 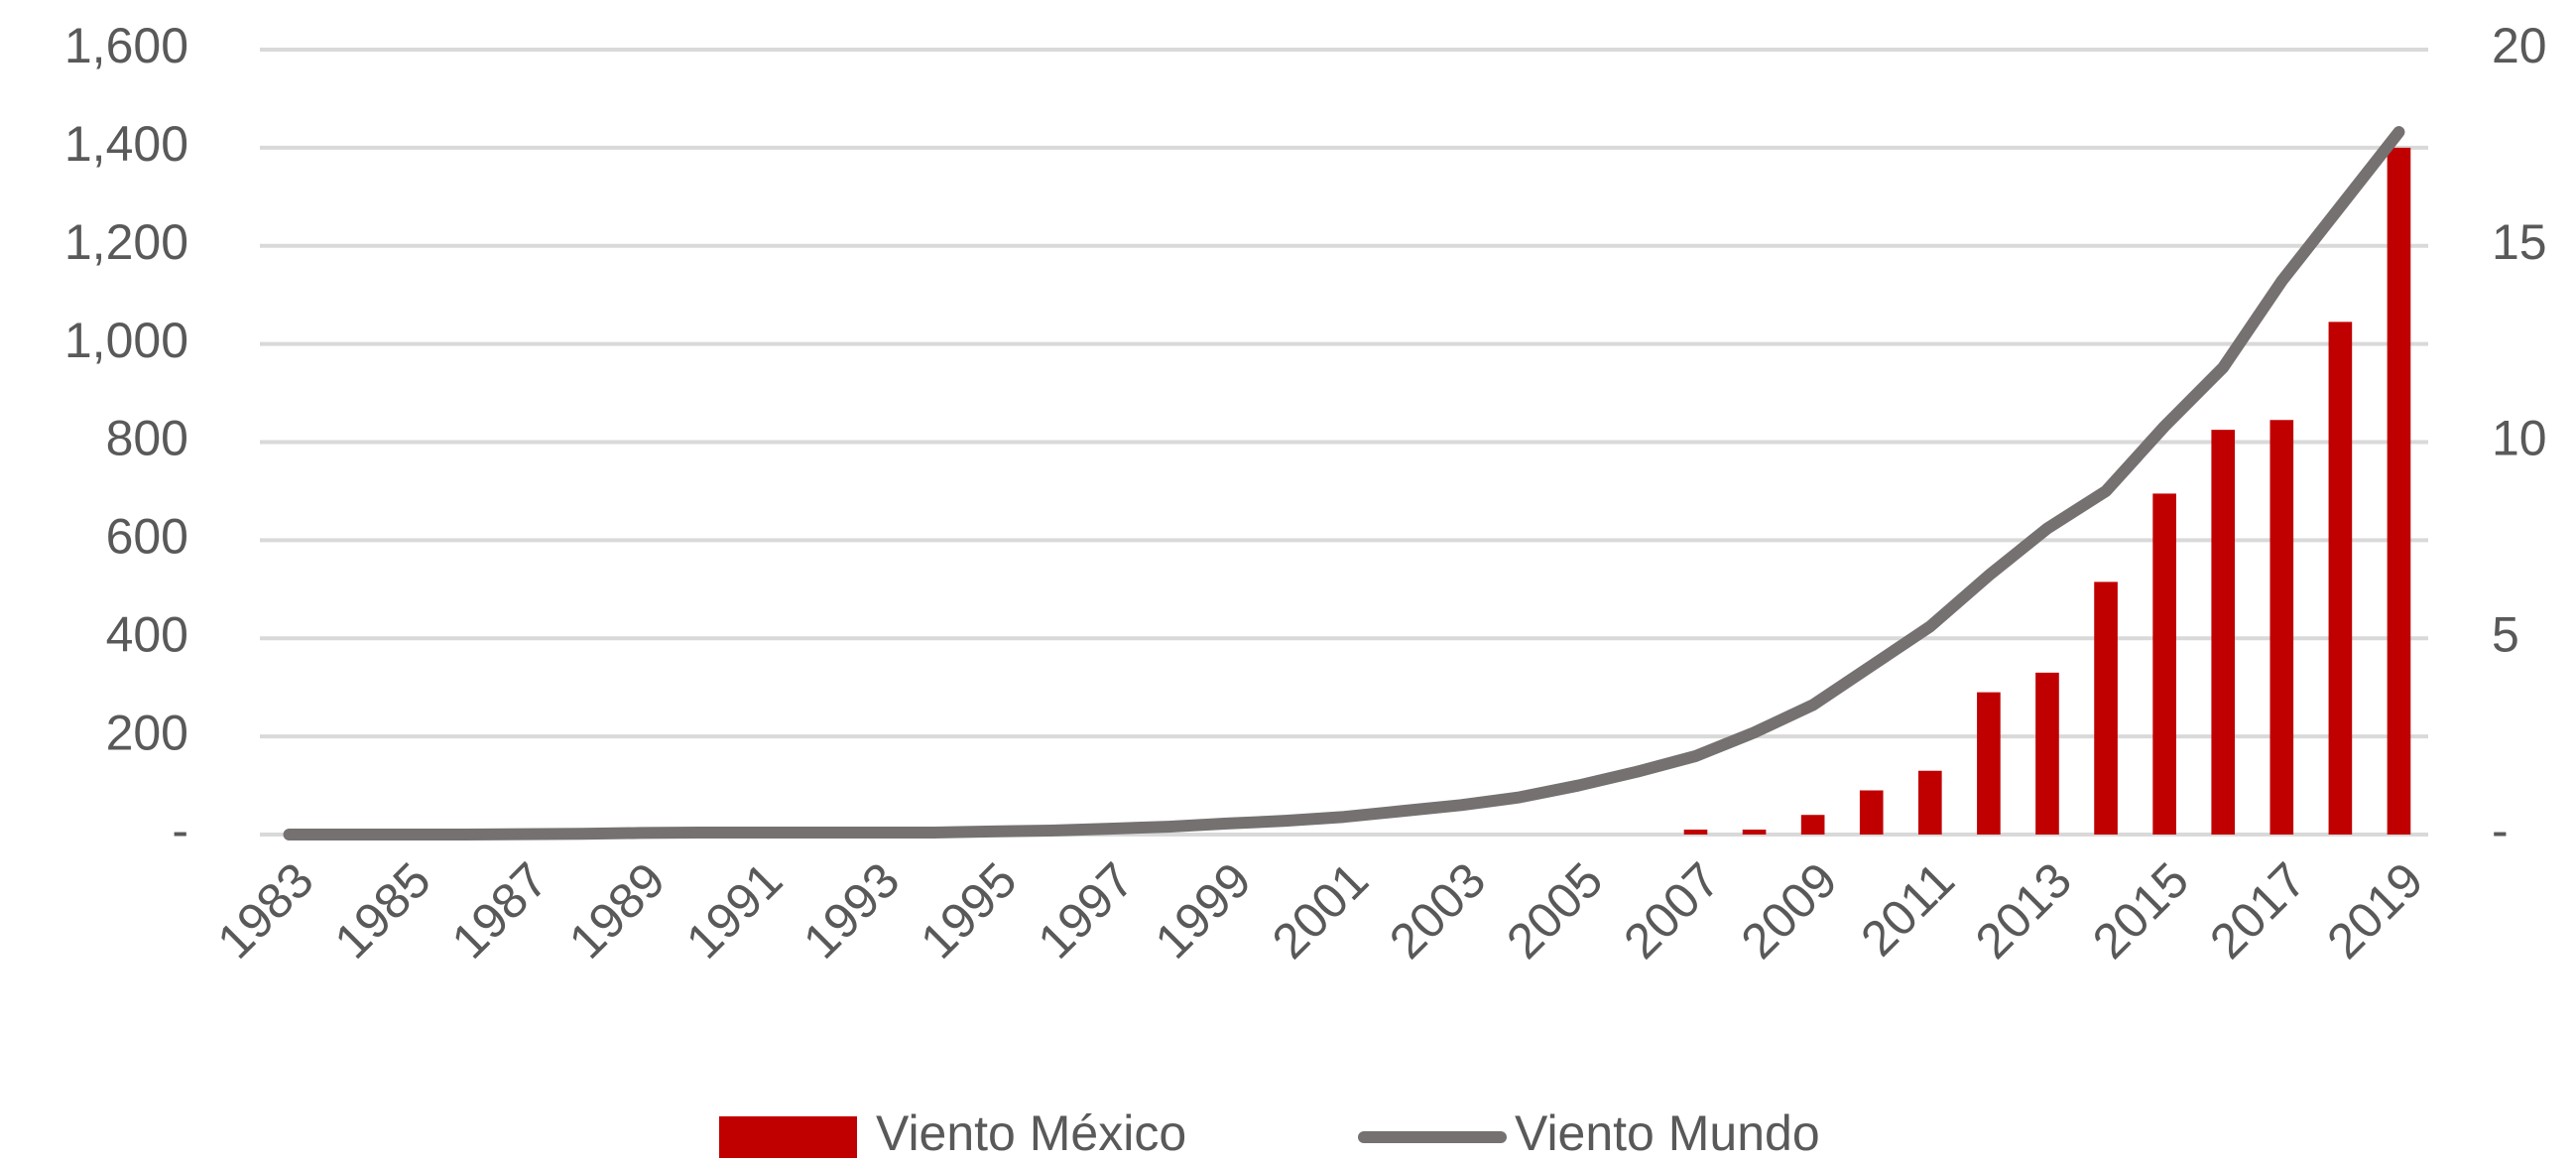 What do you see at coordinates (147, 634) in the screenshot?
I see `y-tick-label: 400` at bounding box center [147, 634].